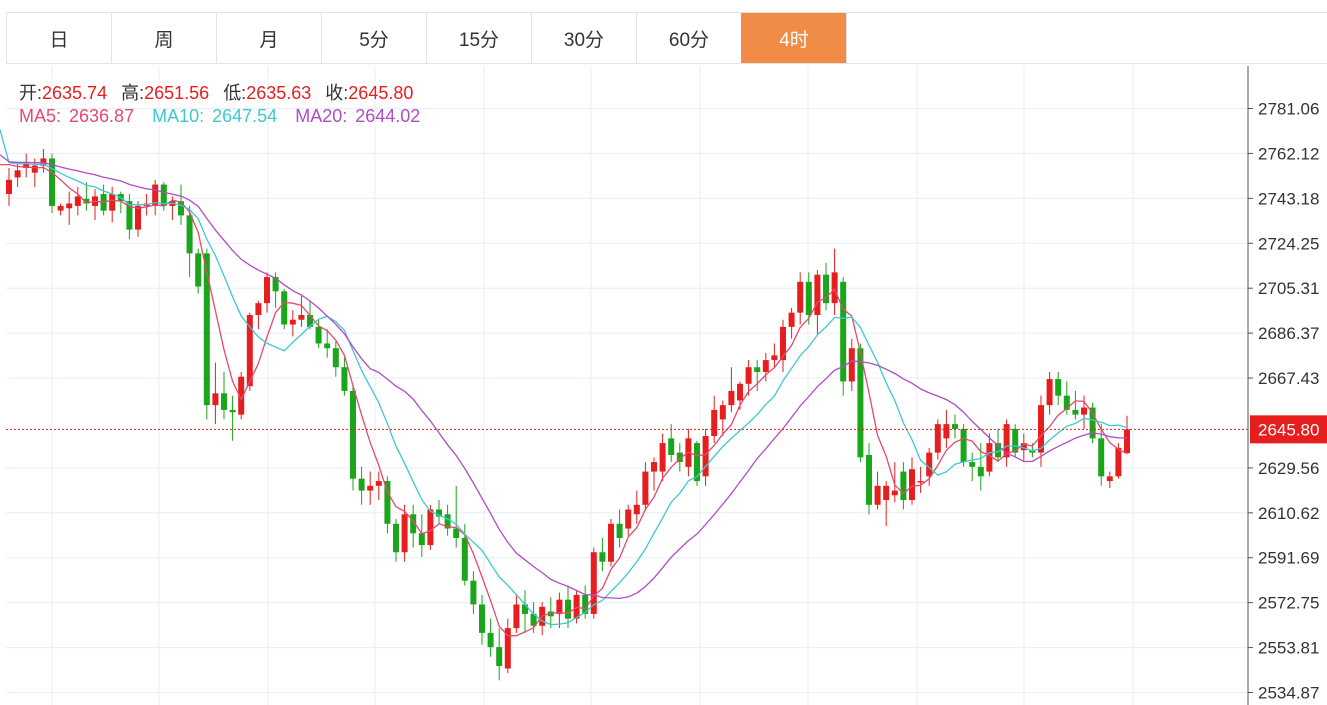 This screenshot has height=705, width=1327. I want to click on ohlc-readout: 开:2635.74 高:2651.56 低:2635.63 收:2645.80, so click(216, 92).